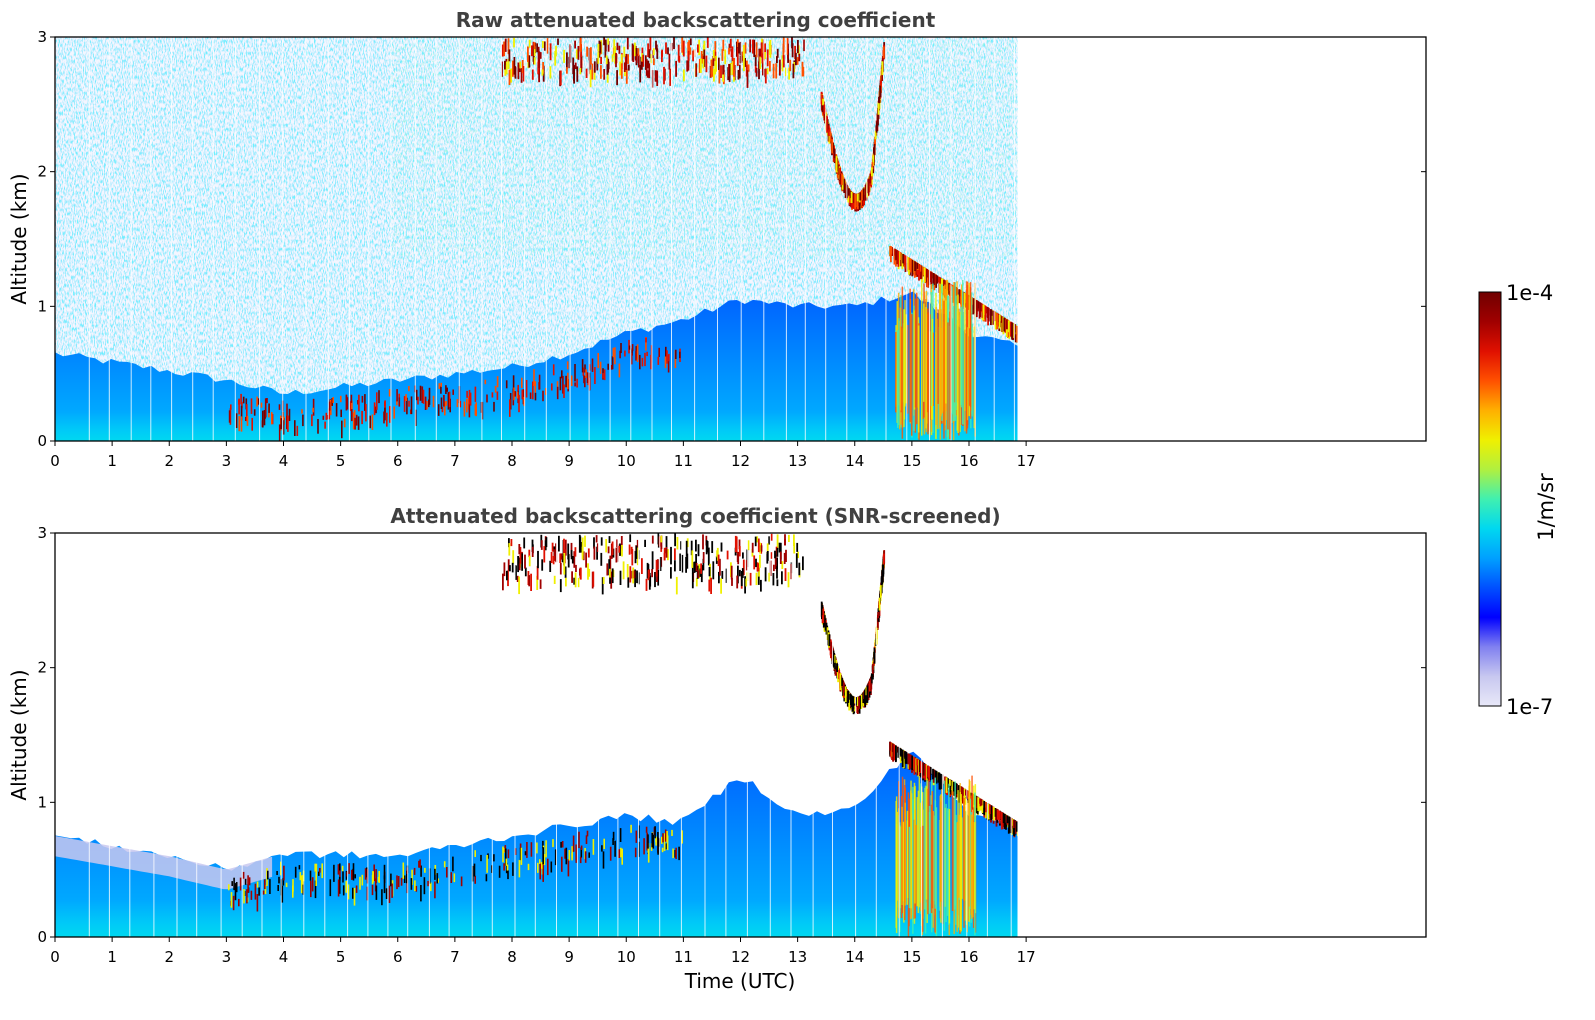  Describe the element at coordinates (42, 533) in the screenshot. I see `y-tick-label: 3` at that location.